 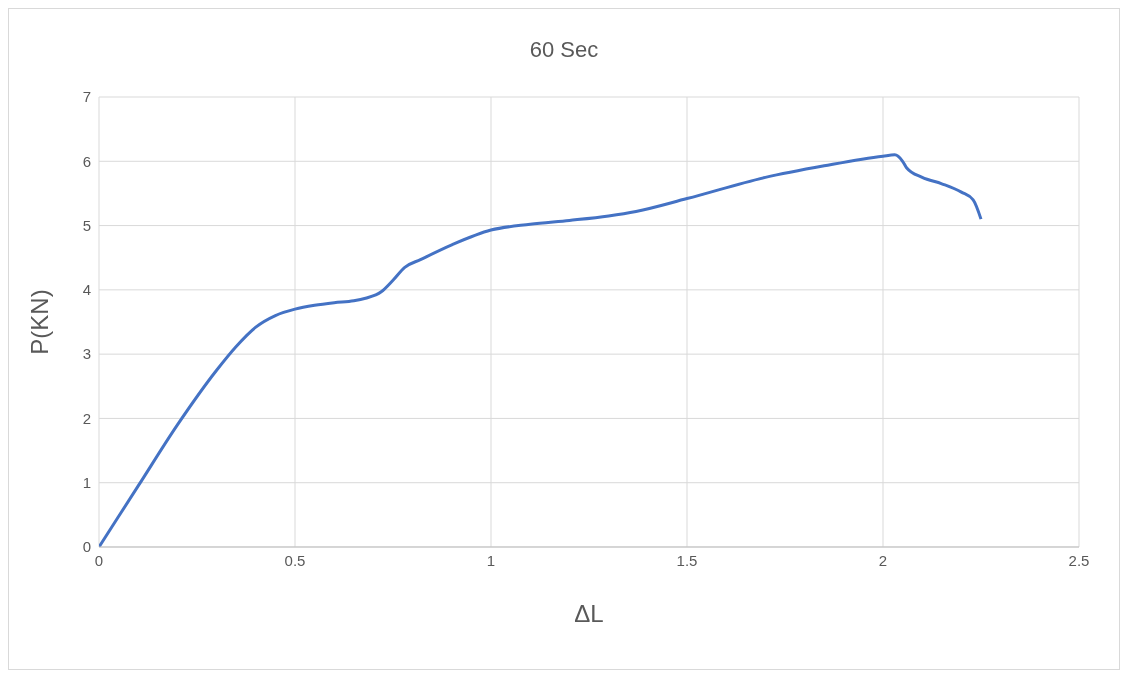 I want to click on x-tick-label: 2.5, so click(x=1079, y=560).